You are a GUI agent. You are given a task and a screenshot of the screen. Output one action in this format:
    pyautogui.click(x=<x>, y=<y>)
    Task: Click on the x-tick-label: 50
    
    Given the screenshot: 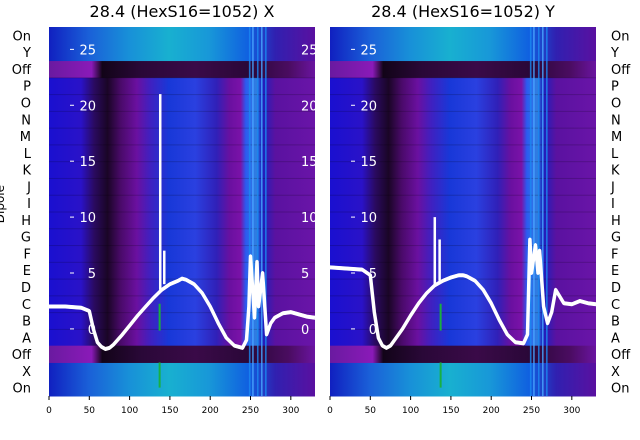 What is the action you would take?
    pyautogui.click(x=371, y=411)
    